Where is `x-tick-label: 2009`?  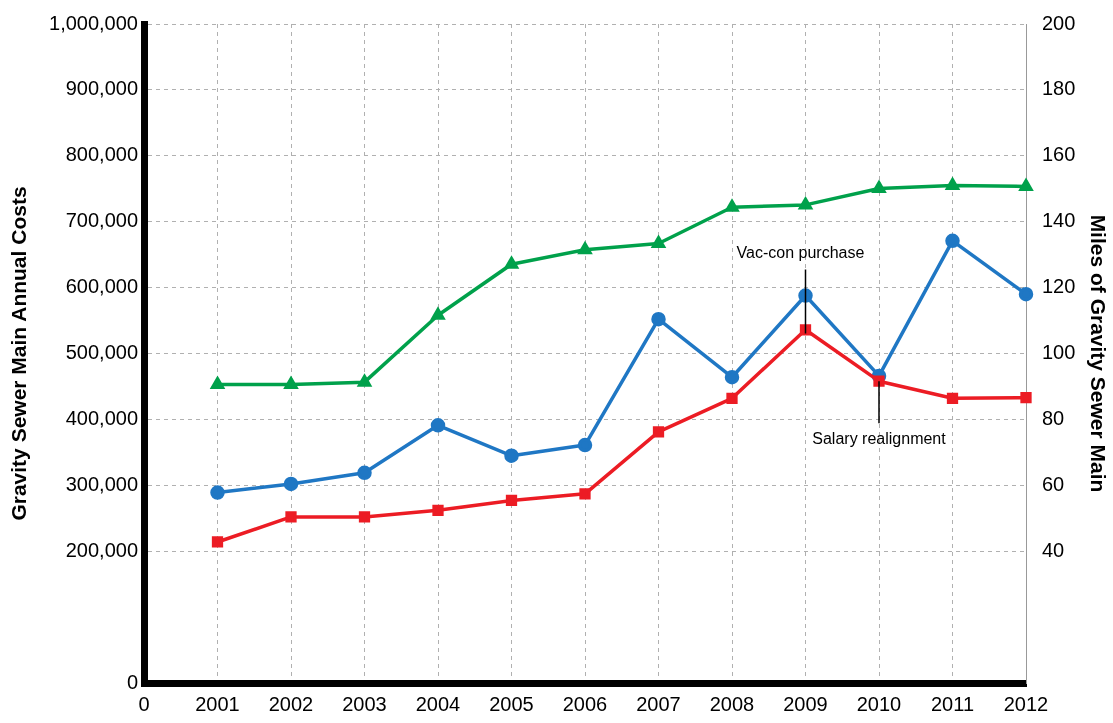 x-tick-label: 2009 is located at coordinates (805, 703).